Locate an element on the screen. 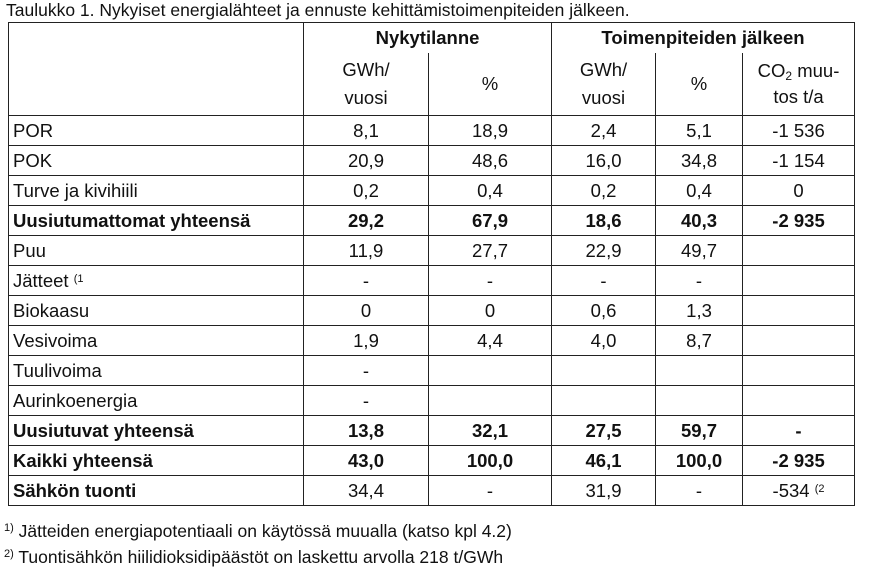 The height and width of the screenshot is (577, 872). header-gwh-after: GWh/vuosi is located at coordinates (604, 84).